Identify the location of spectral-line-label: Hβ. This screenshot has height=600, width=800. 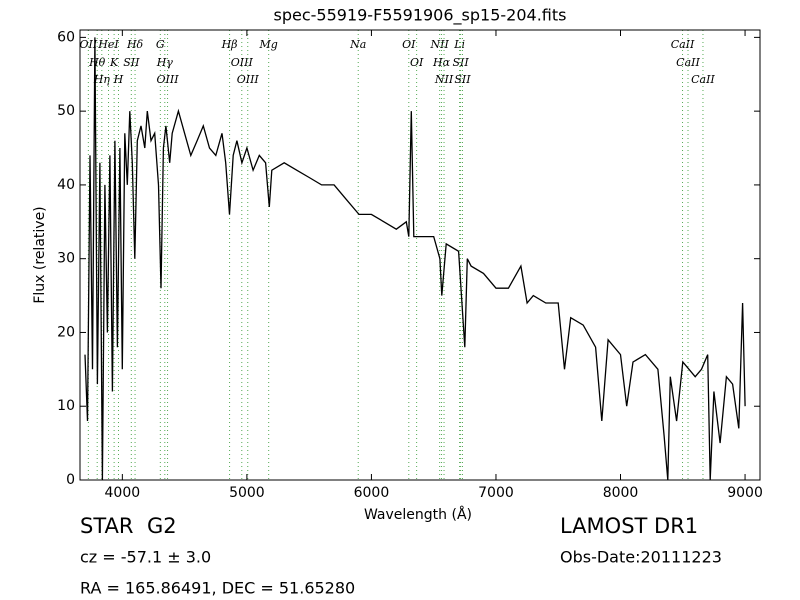
(229, 44).